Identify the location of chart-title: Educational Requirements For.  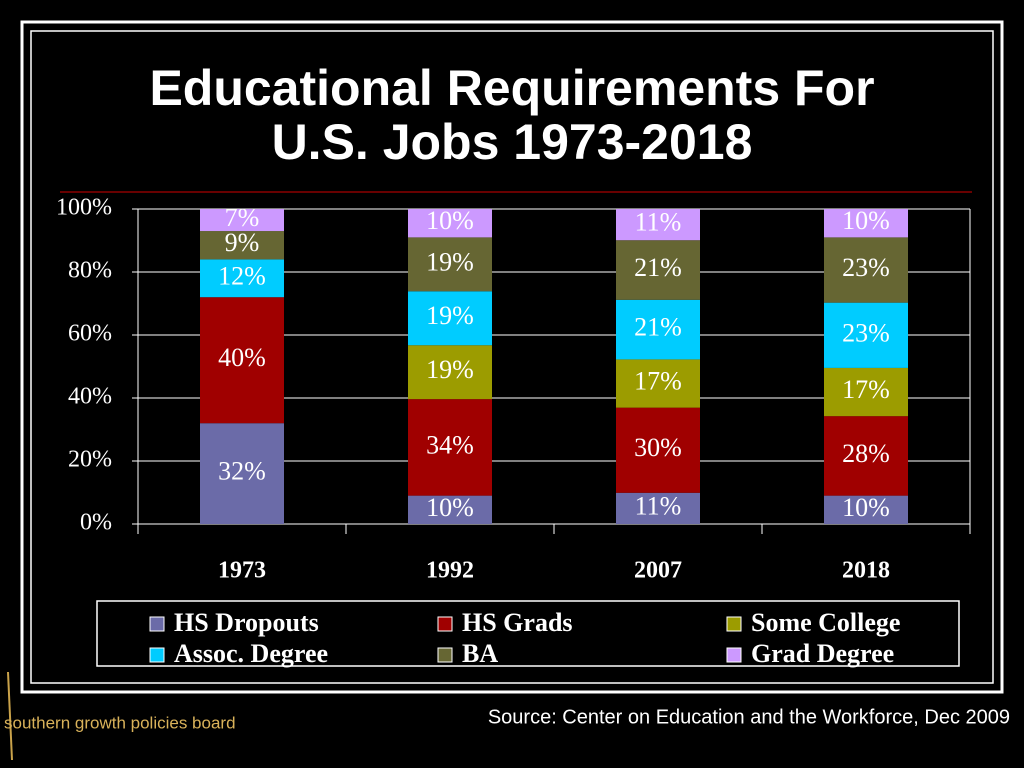
(511, 88).